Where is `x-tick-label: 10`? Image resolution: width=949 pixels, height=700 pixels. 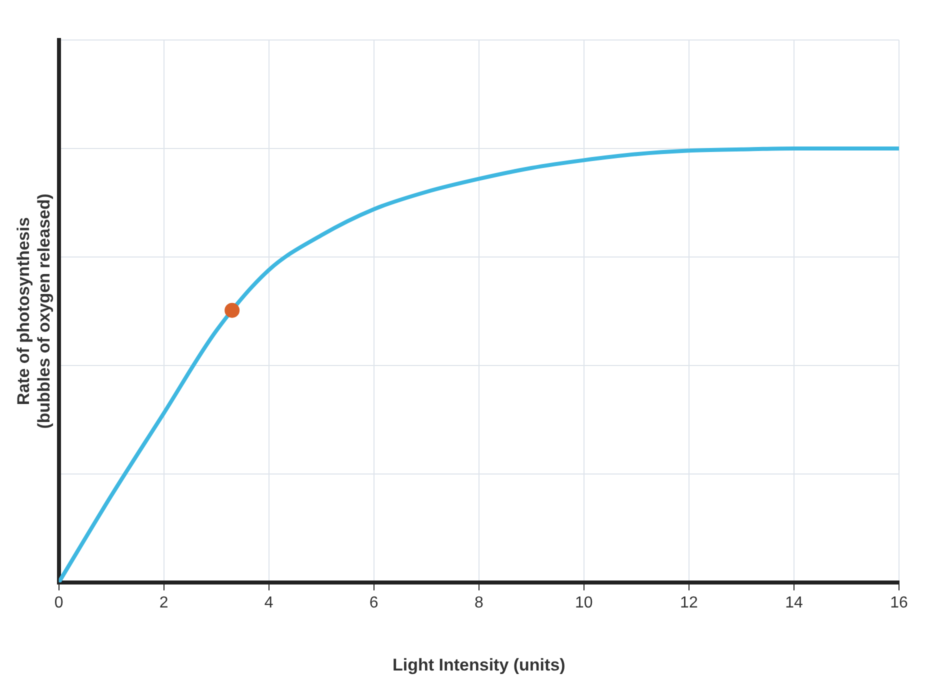 x-tick-label: 10 is located at coordinates (584, 603).